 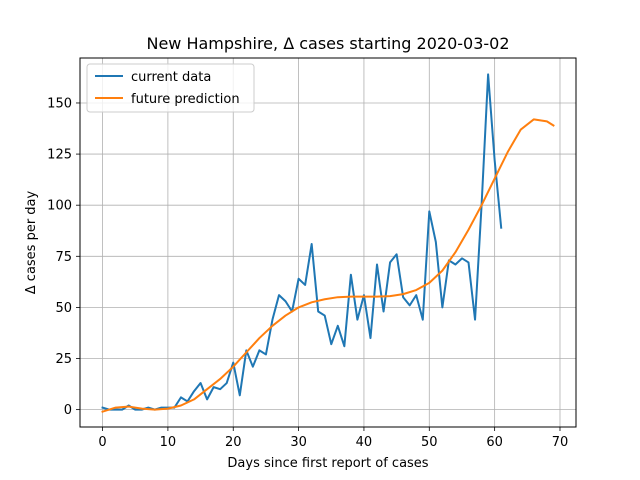 What do you see at coordinates (185, 99) in the screenshot?
I see `legend-label-future-prediction: future prediction` at bounding box center [185, 99].